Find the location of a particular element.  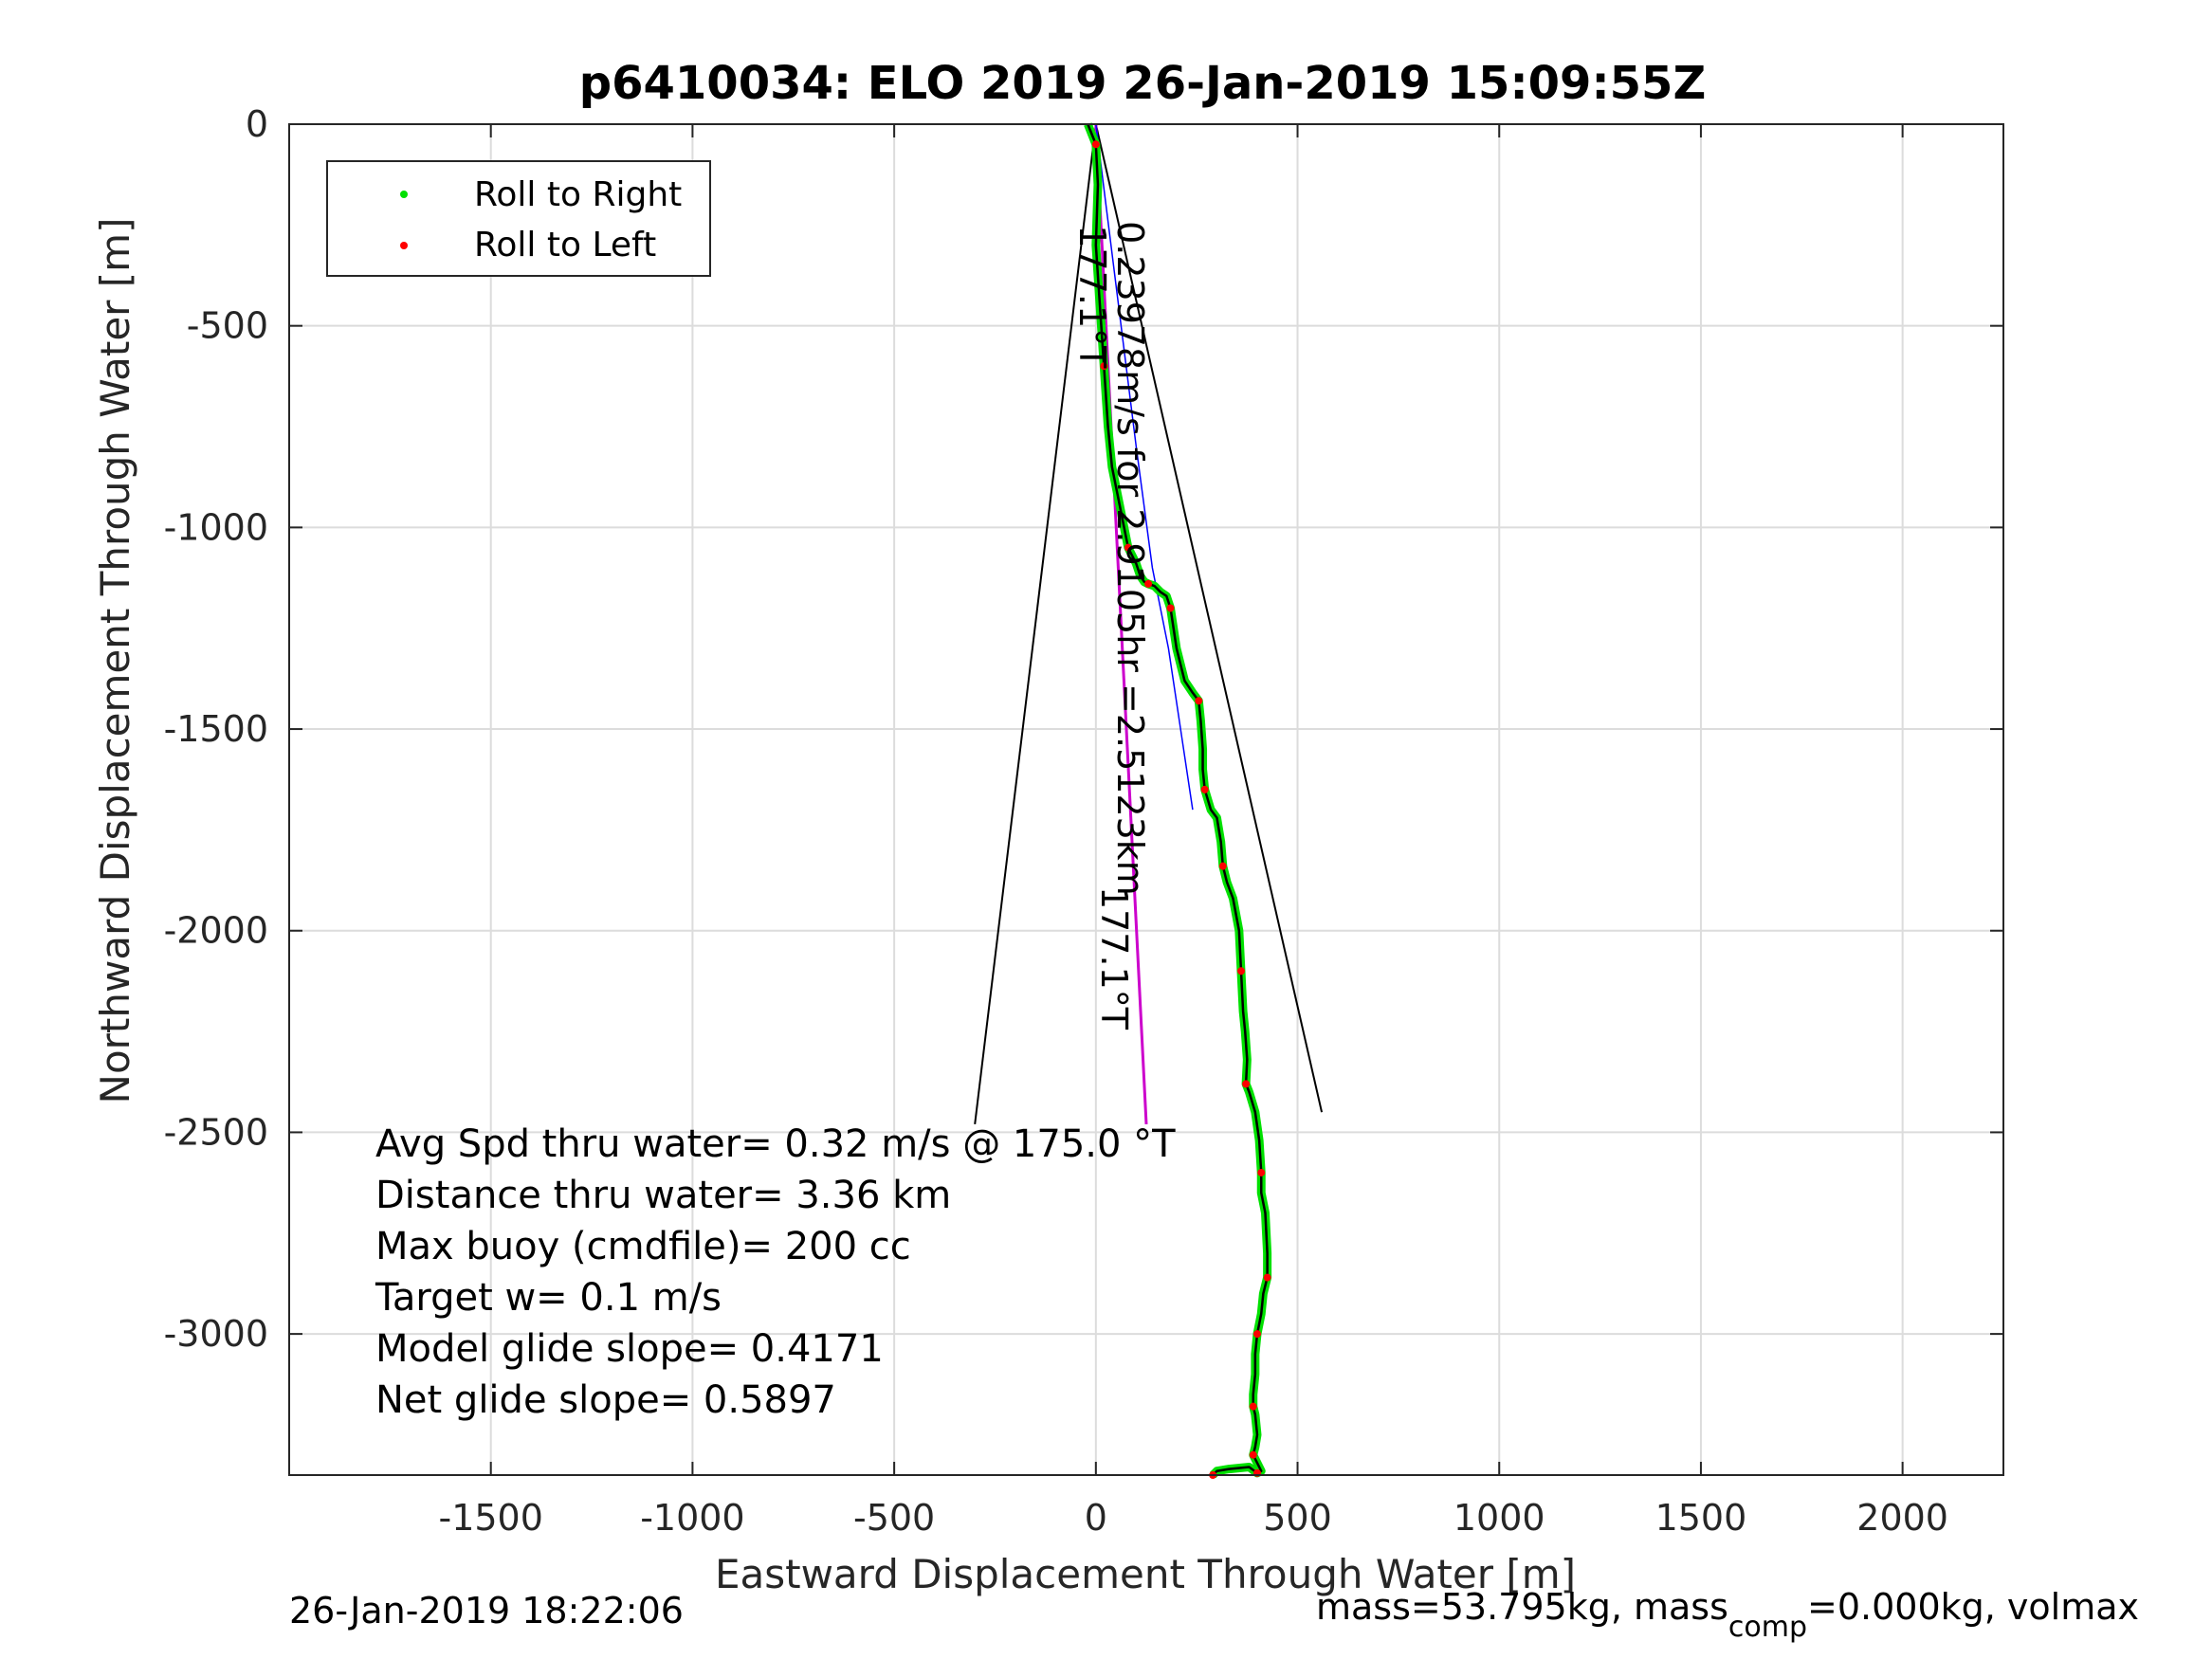

heading-lines is located at coordinates (1144, 624).